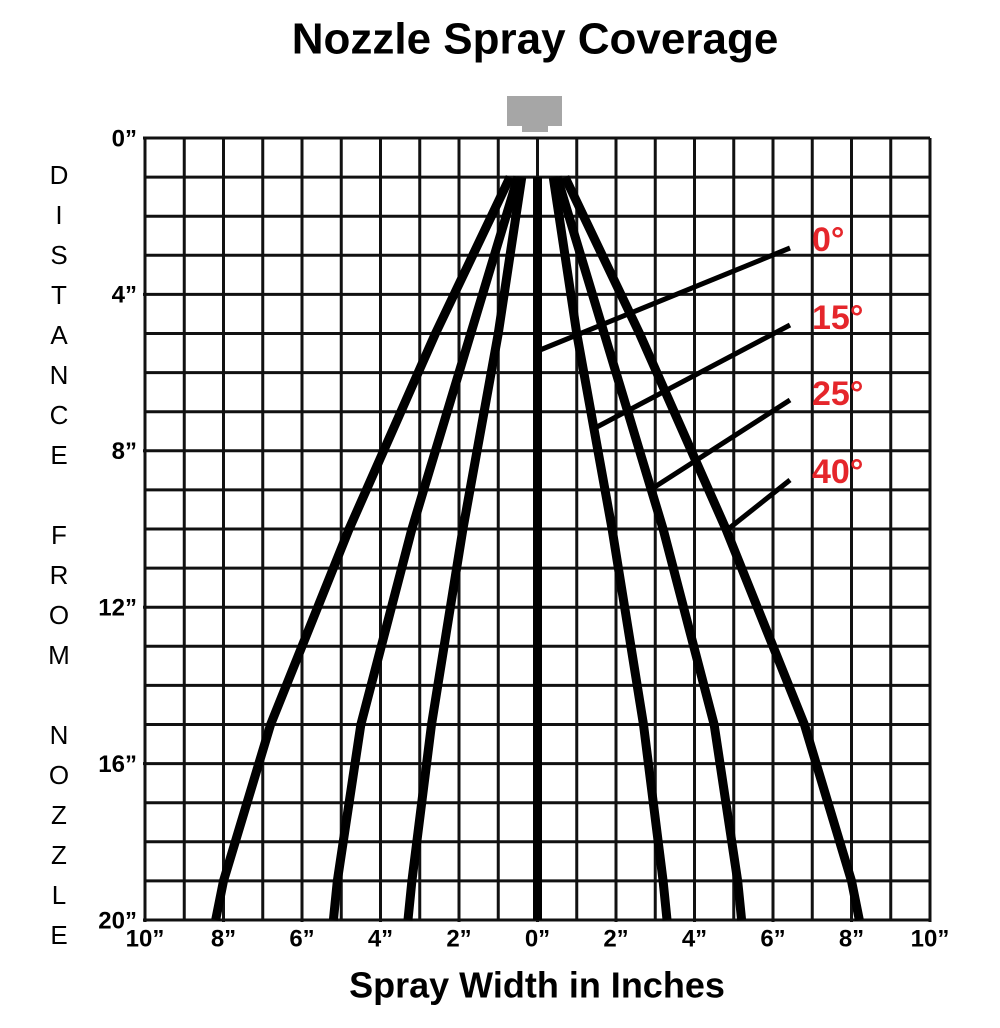 The width and height of the screenshot is (1000, 1028). What do you see at coordinates (837, 472) in the screenshot?
I see `angle-label: 40°` at bounding box center [837, 472].